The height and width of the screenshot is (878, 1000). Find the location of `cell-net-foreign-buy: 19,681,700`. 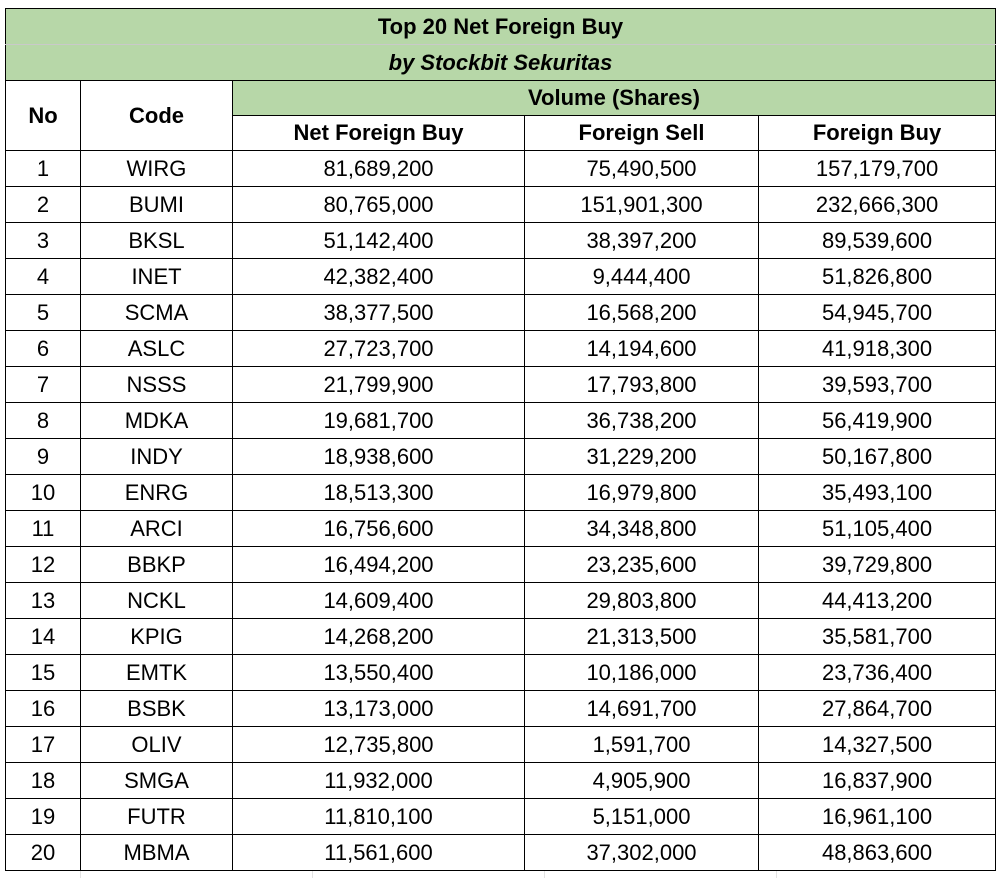

cell-net-foreign-buy: 19,681,700 is located at coordinates (378, 420).